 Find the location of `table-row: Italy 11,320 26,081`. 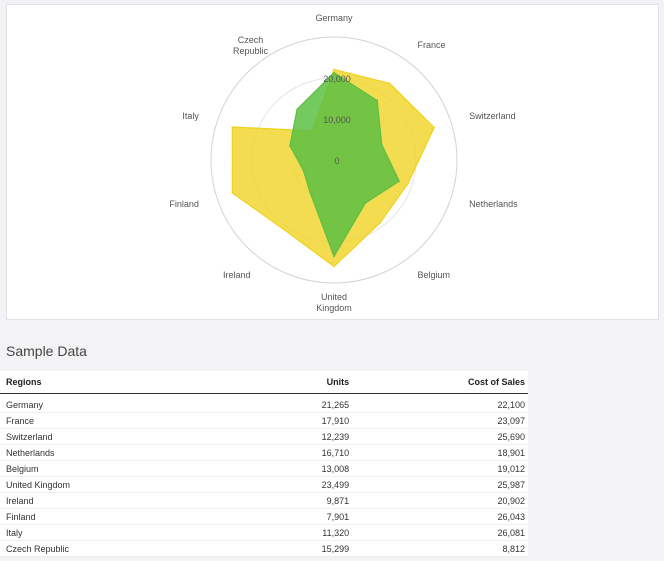

table-row: Italy 11,320 26,081 is located at coordinates (264, 532).